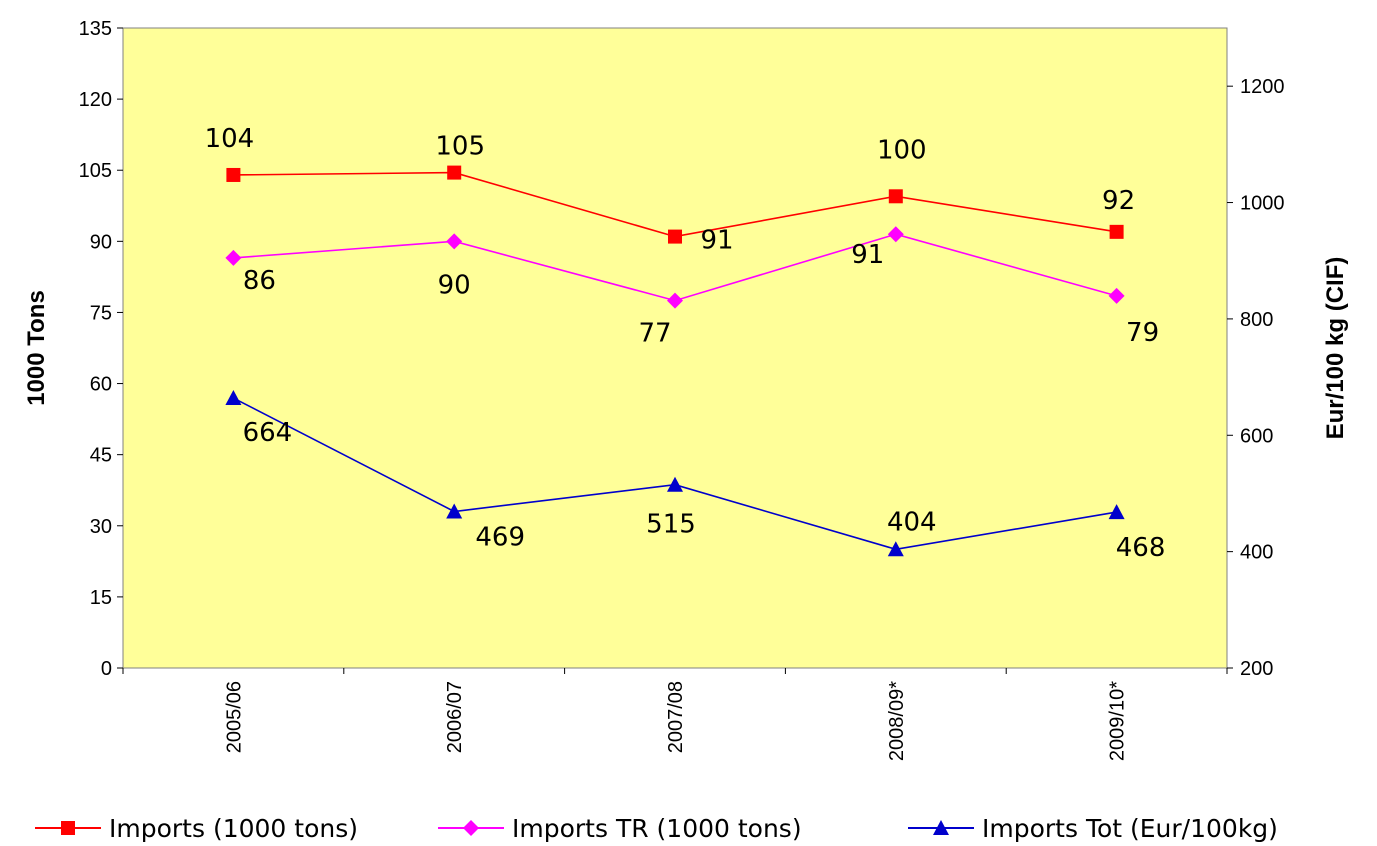 The image size is (1377, 846). I want to click on data-label: 92, so click(1118, 201).